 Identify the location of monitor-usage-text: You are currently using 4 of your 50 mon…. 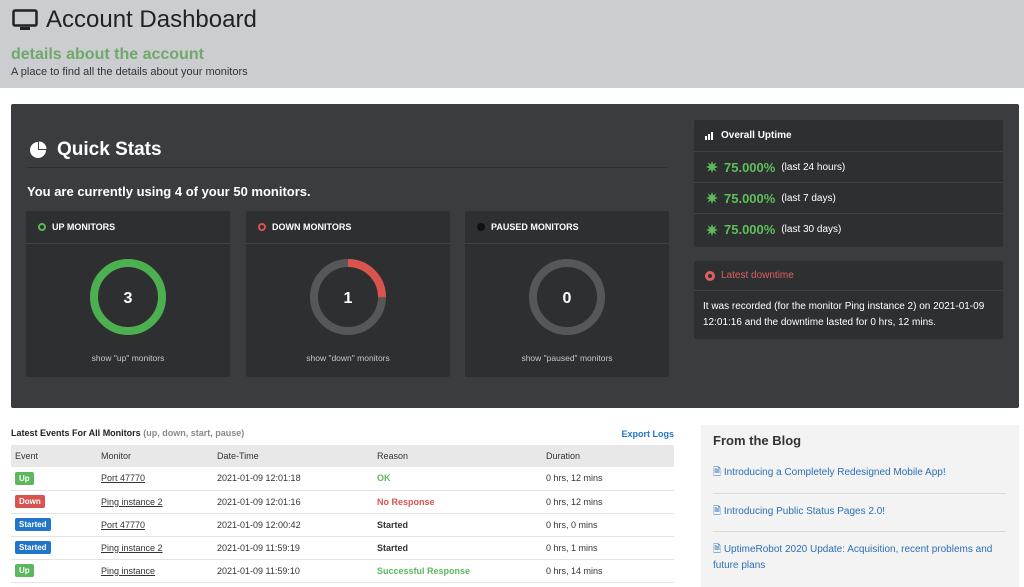
(169, 191).